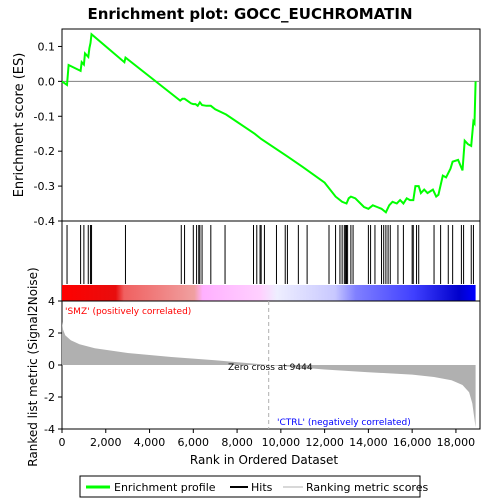 The height and width of the screenshot is (500, 500). What do you see at coordinates (150, 442) in the screenshot?
I see `x-tick-label: 4,000` at bounding box center [150, 442].